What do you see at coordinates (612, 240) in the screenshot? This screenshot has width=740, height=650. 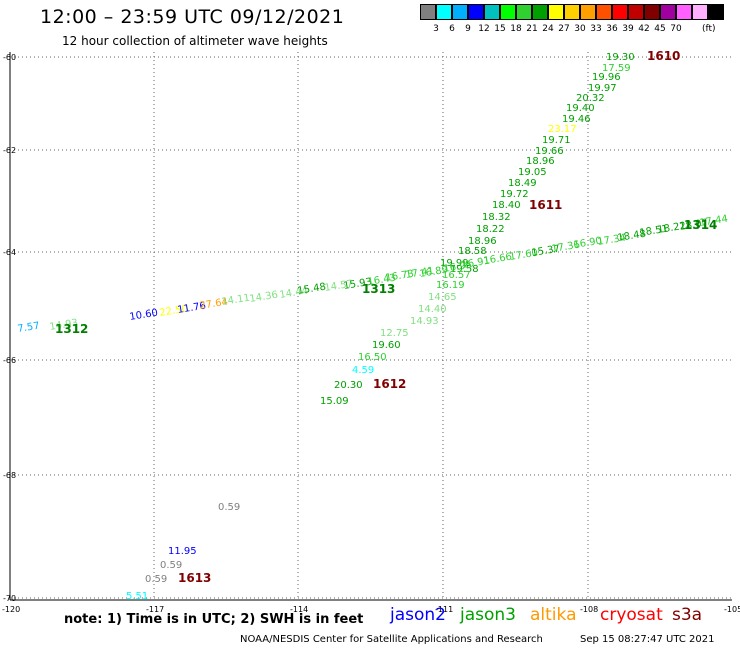 I see `swh-value: 17.34` at bounding box center [612, 240].